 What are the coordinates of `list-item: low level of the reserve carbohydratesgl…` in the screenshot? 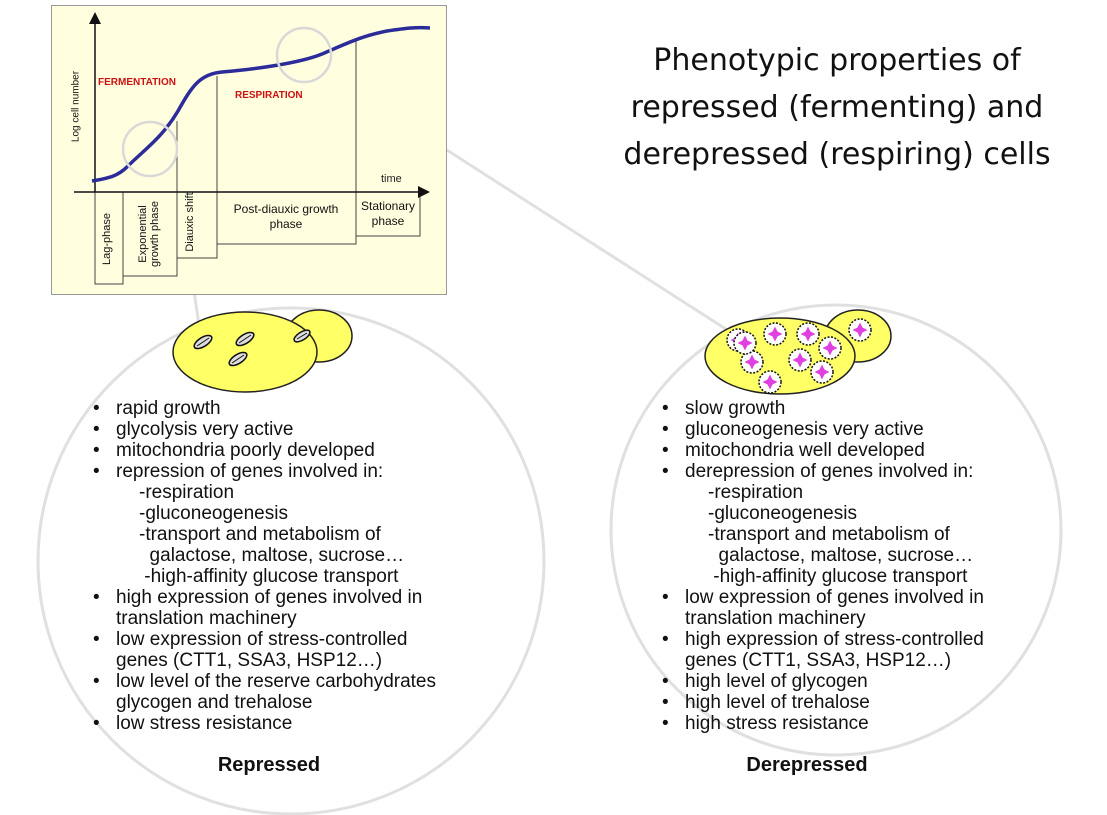 It's located at (293, 692).